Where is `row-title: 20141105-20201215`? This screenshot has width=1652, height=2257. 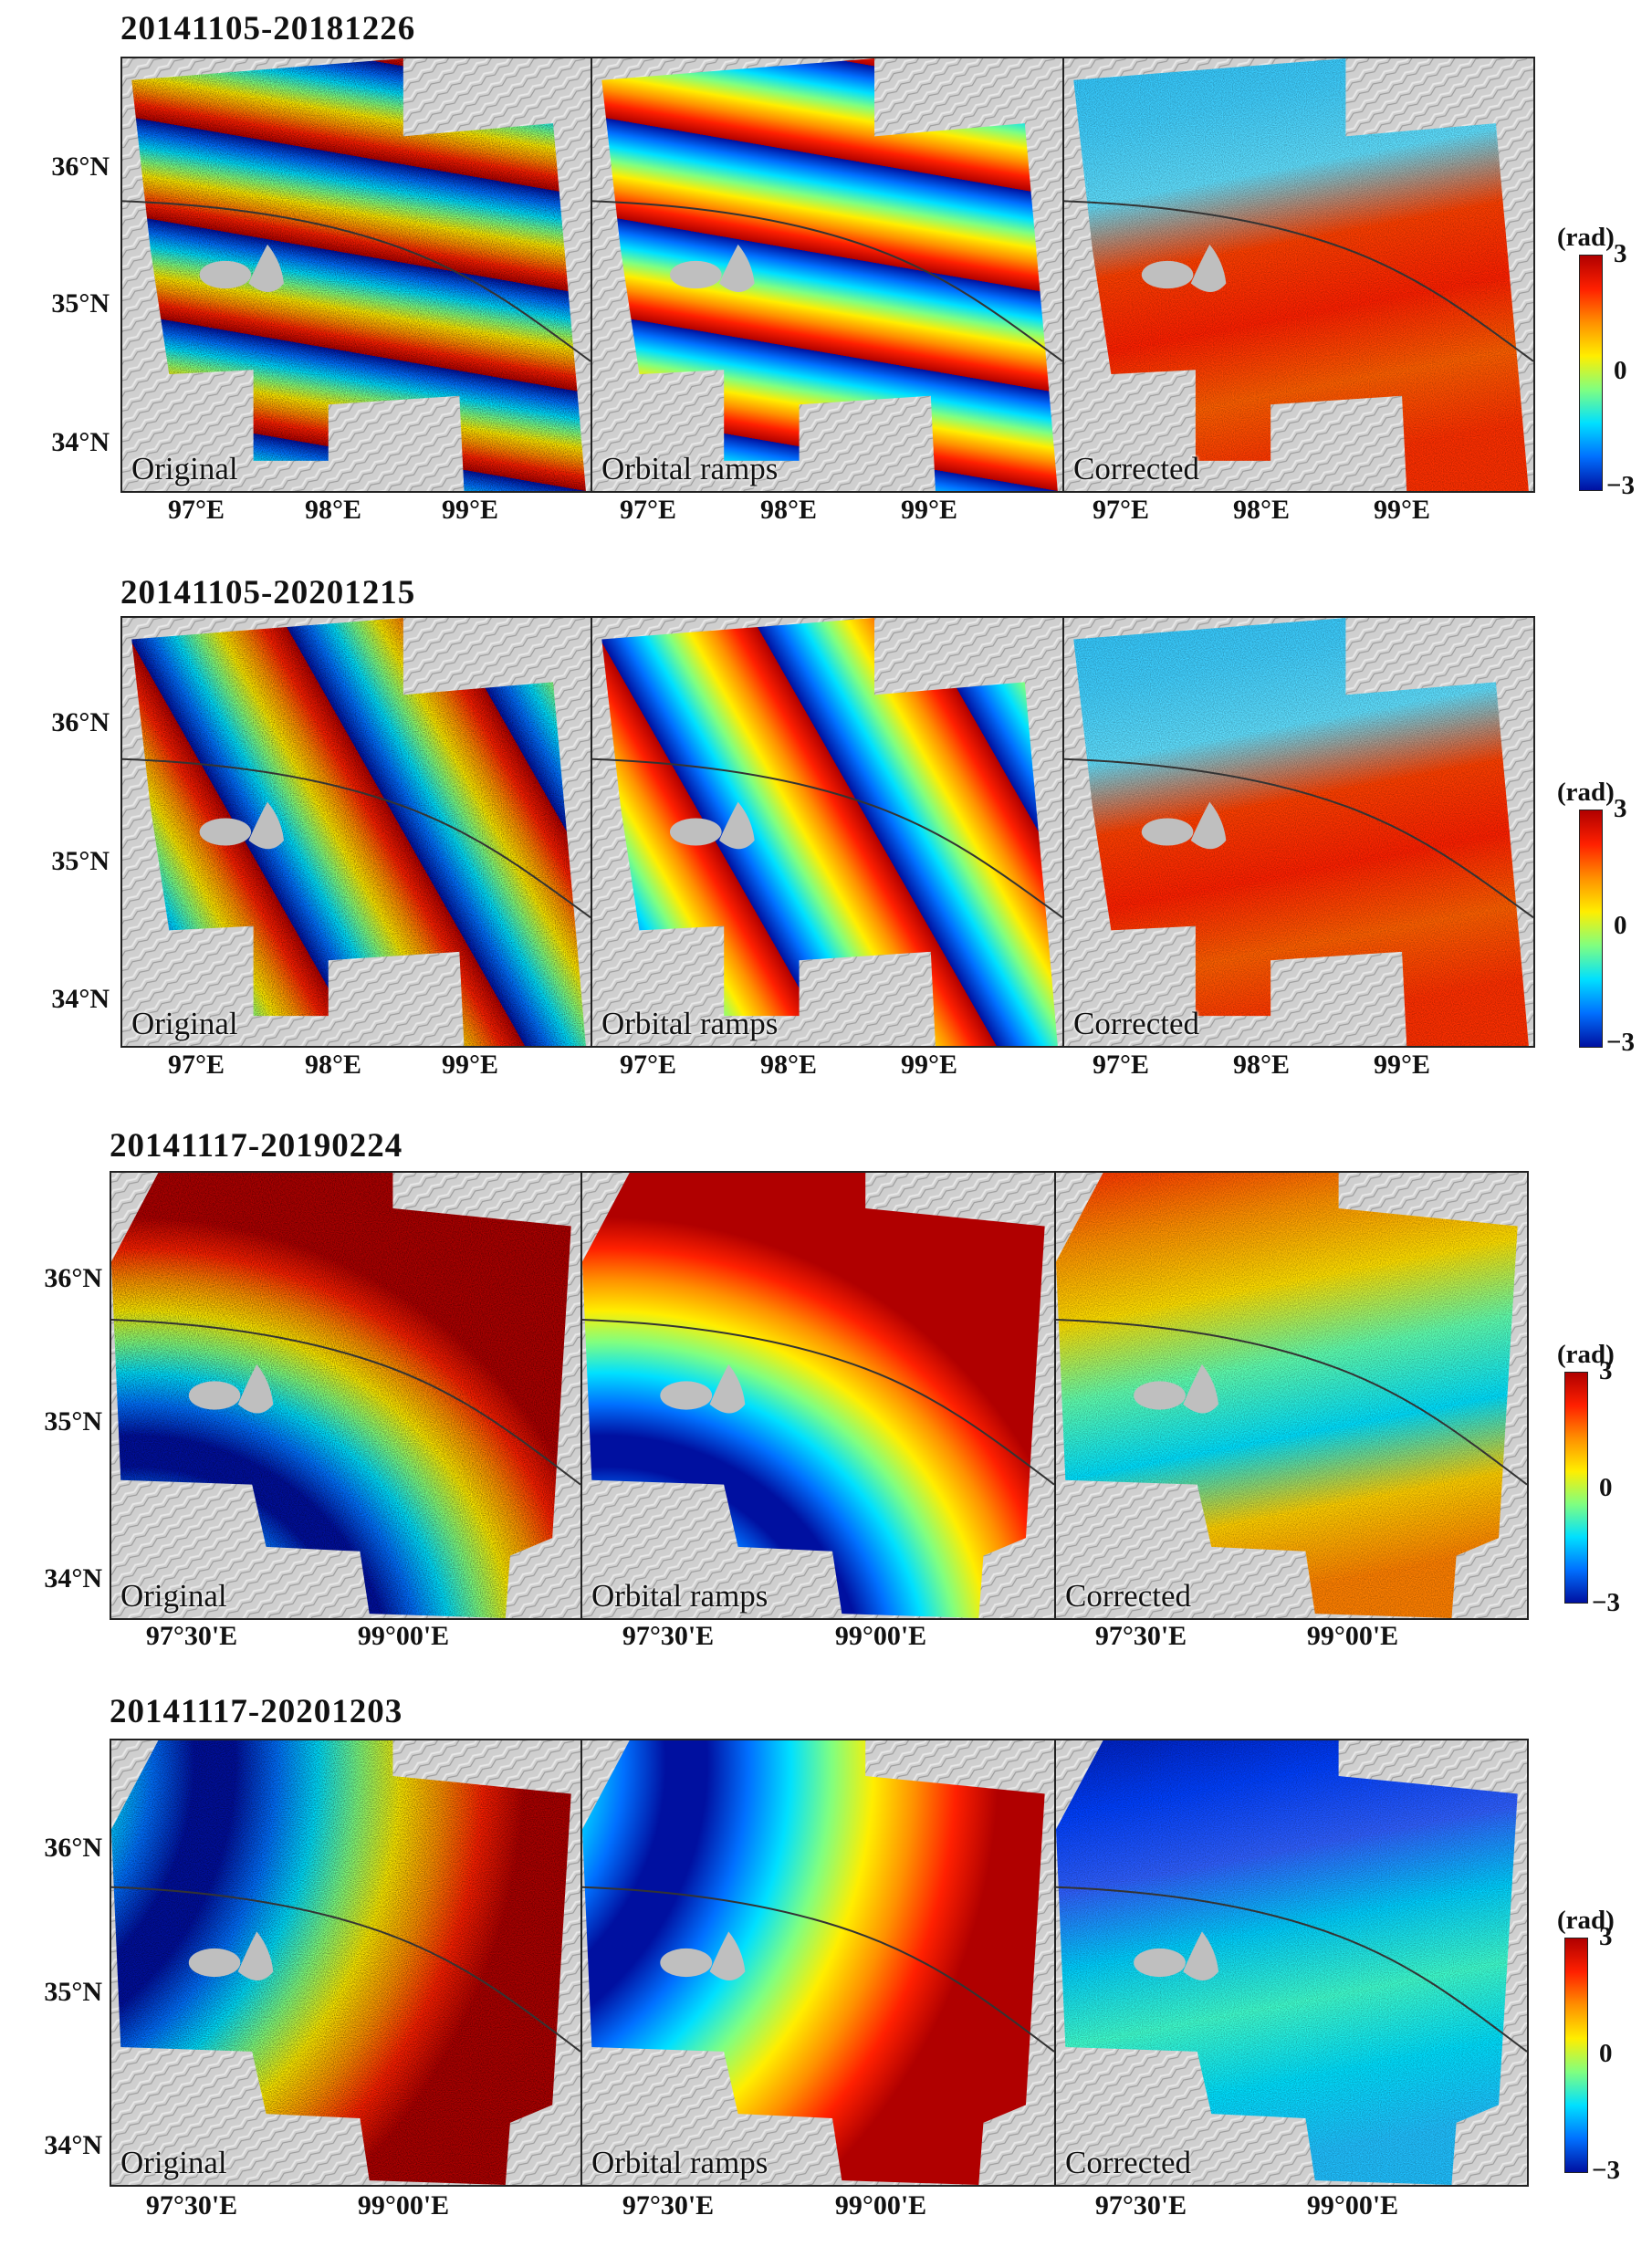 row-title: 20141105-20201215 is located at coordinates (268, 592).